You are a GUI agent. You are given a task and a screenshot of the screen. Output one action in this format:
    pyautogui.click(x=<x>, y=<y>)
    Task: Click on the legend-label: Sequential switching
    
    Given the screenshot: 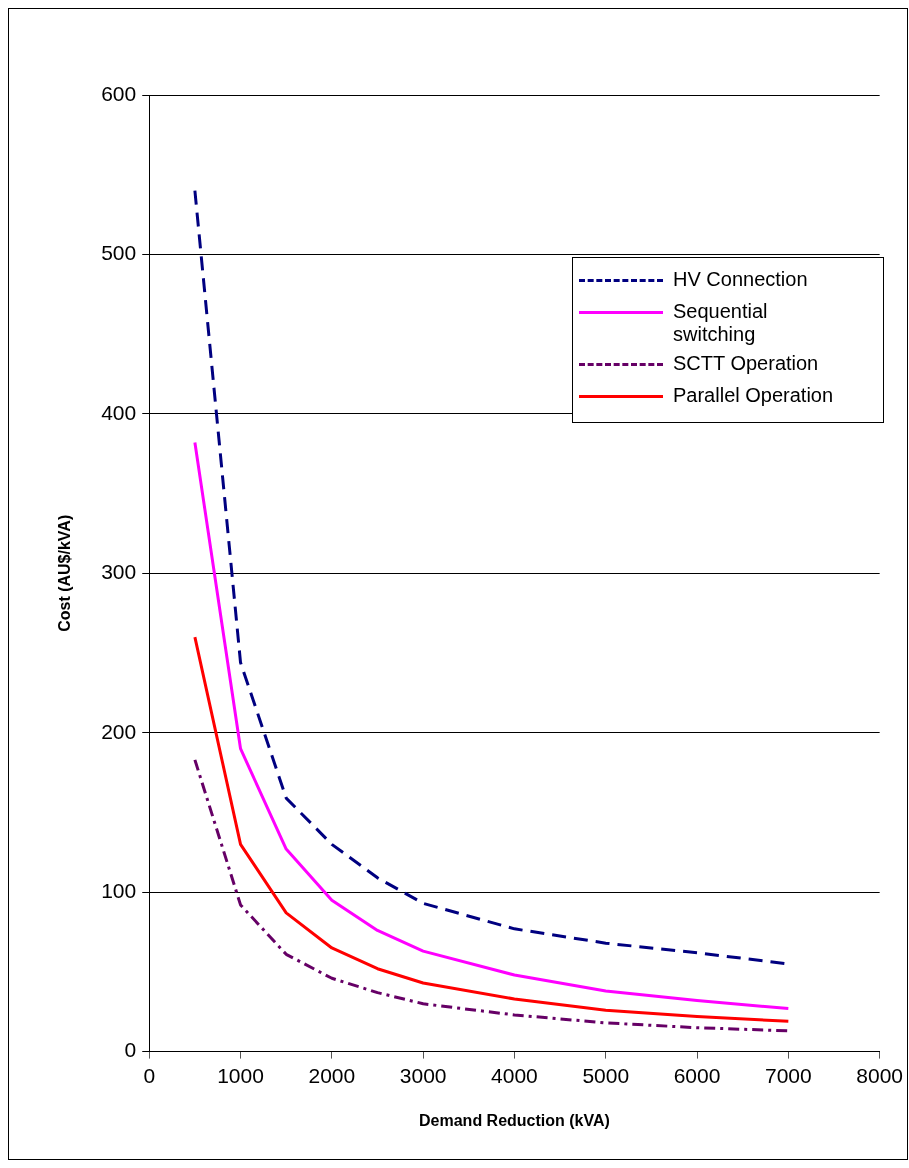 What is the action you would take?
    pyautogui.click(x=721, y=323)
    